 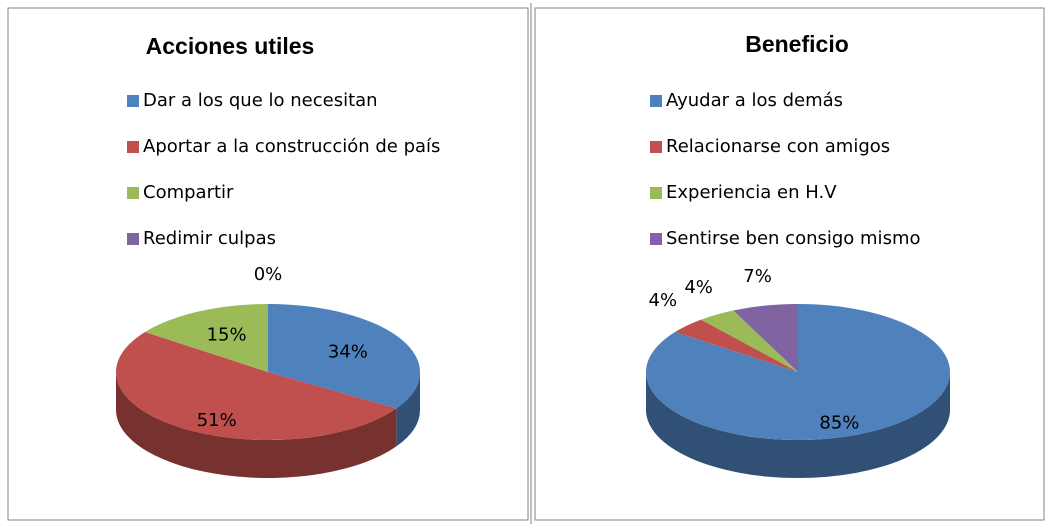 What do you see at coordinates (348, 351) in the screenshot?
I see `data-label: 34%` at bounding box center [348, 351].